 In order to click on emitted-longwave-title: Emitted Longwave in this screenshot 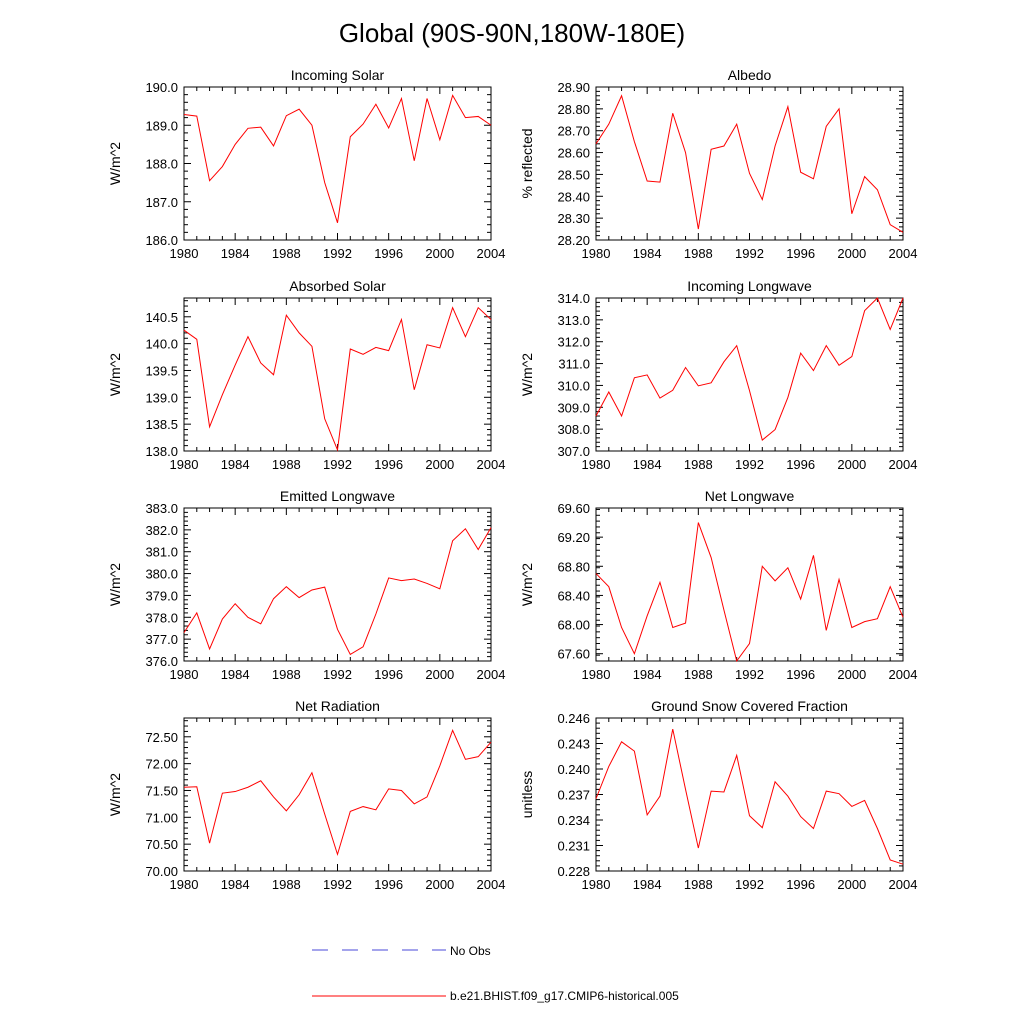, I will do `click(337, 496)`.